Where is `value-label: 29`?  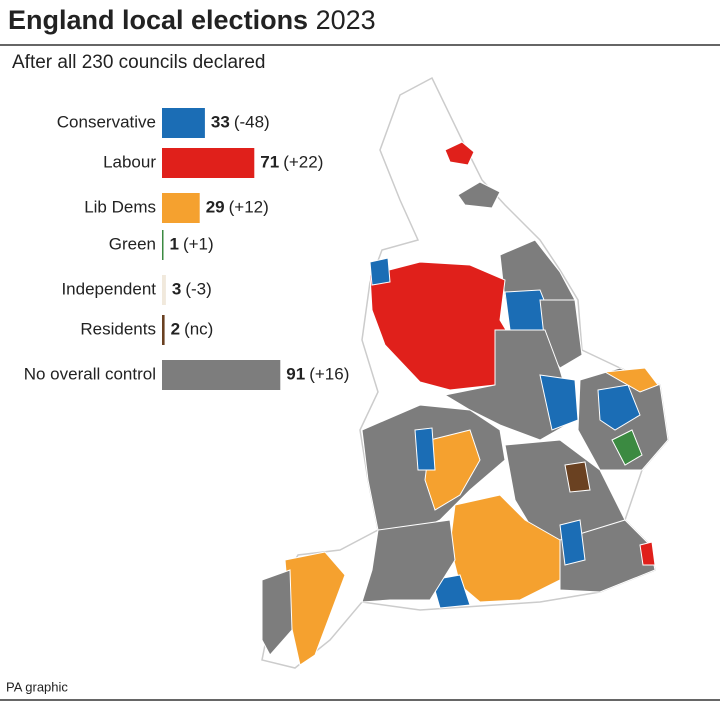 value-label: 29 is located at coordinates (215, 206).